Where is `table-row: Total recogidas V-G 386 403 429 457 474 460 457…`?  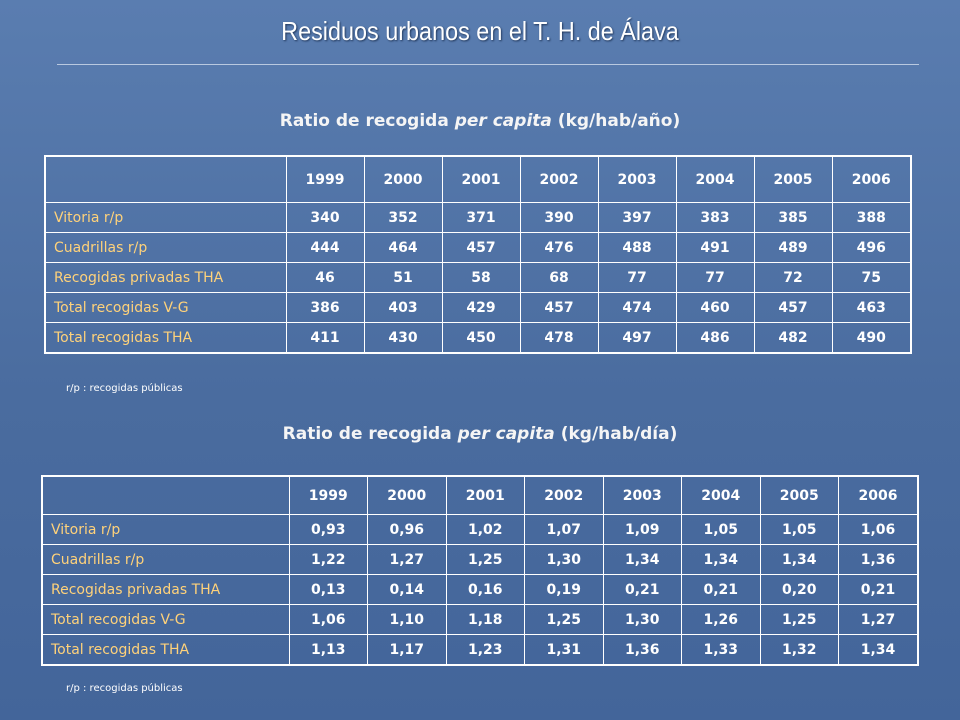
table-row: Total recogidas V-G 386 403 429 457 474 460 457… is located at coordinates (478, 307).